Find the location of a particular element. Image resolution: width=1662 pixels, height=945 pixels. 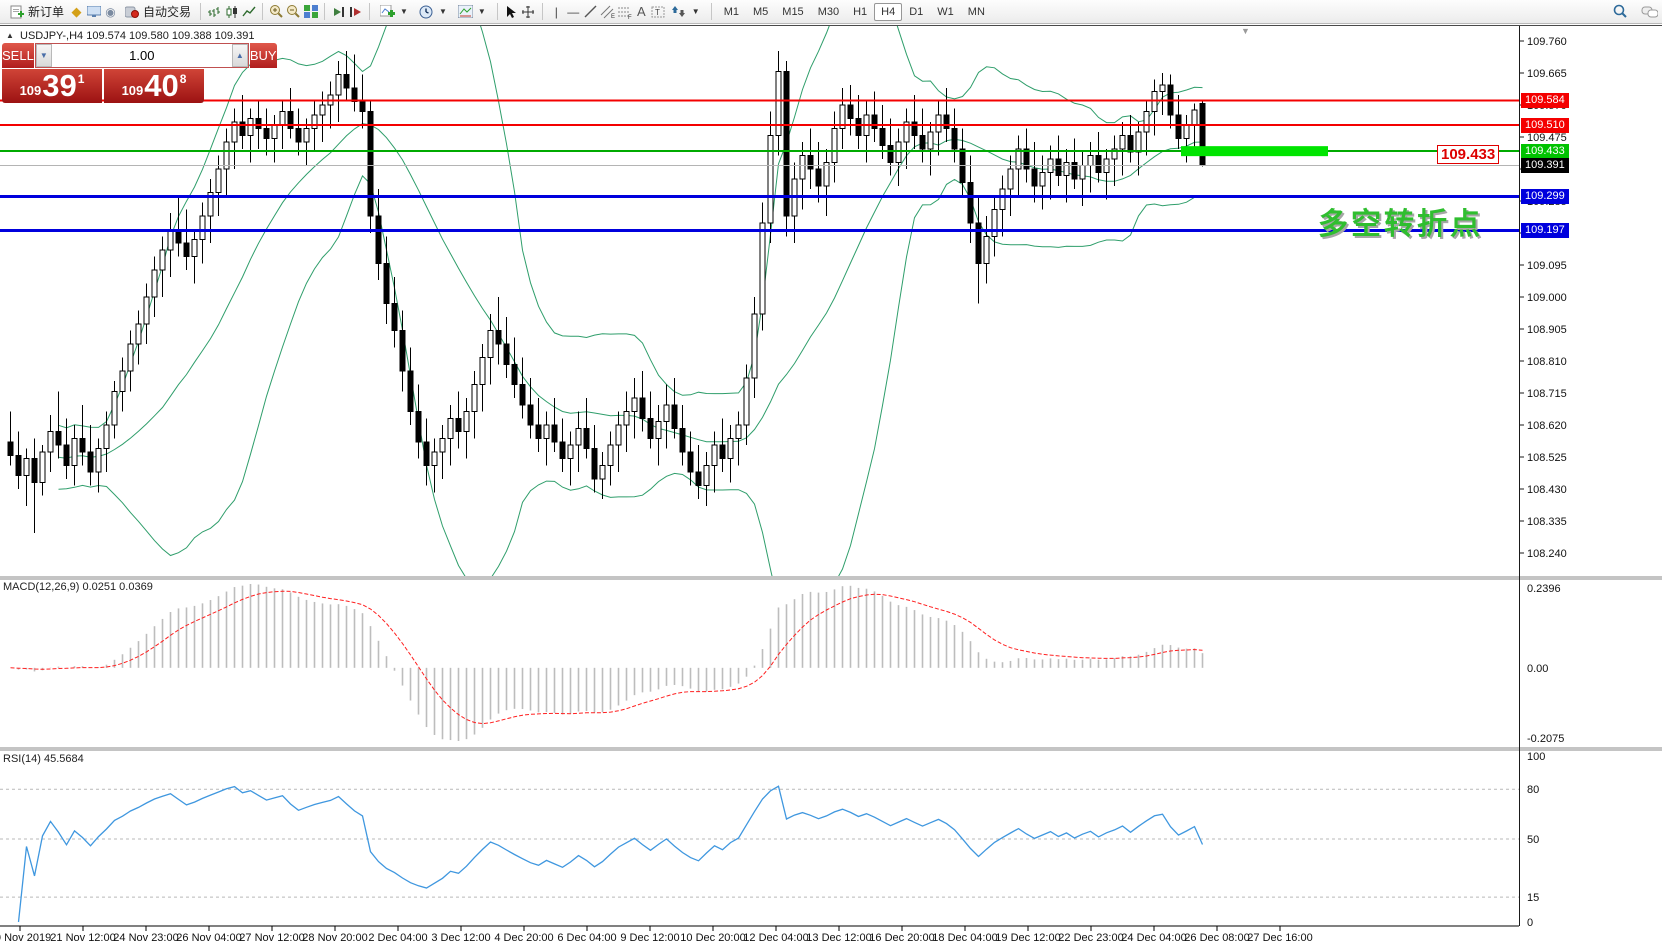

buy-price-main: 40 is located at coordinates (161, 85).